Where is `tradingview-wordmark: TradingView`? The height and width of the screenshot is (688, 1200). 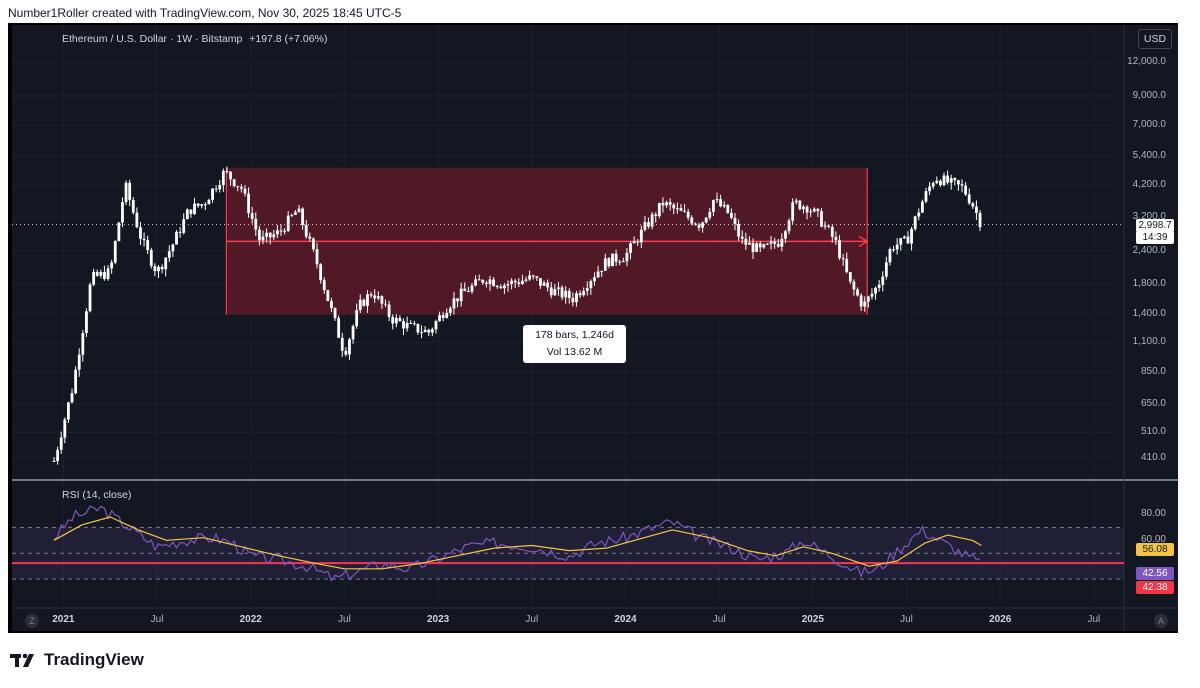 tradingview-wordmark: TradingView is located at coordinates (94, 659).